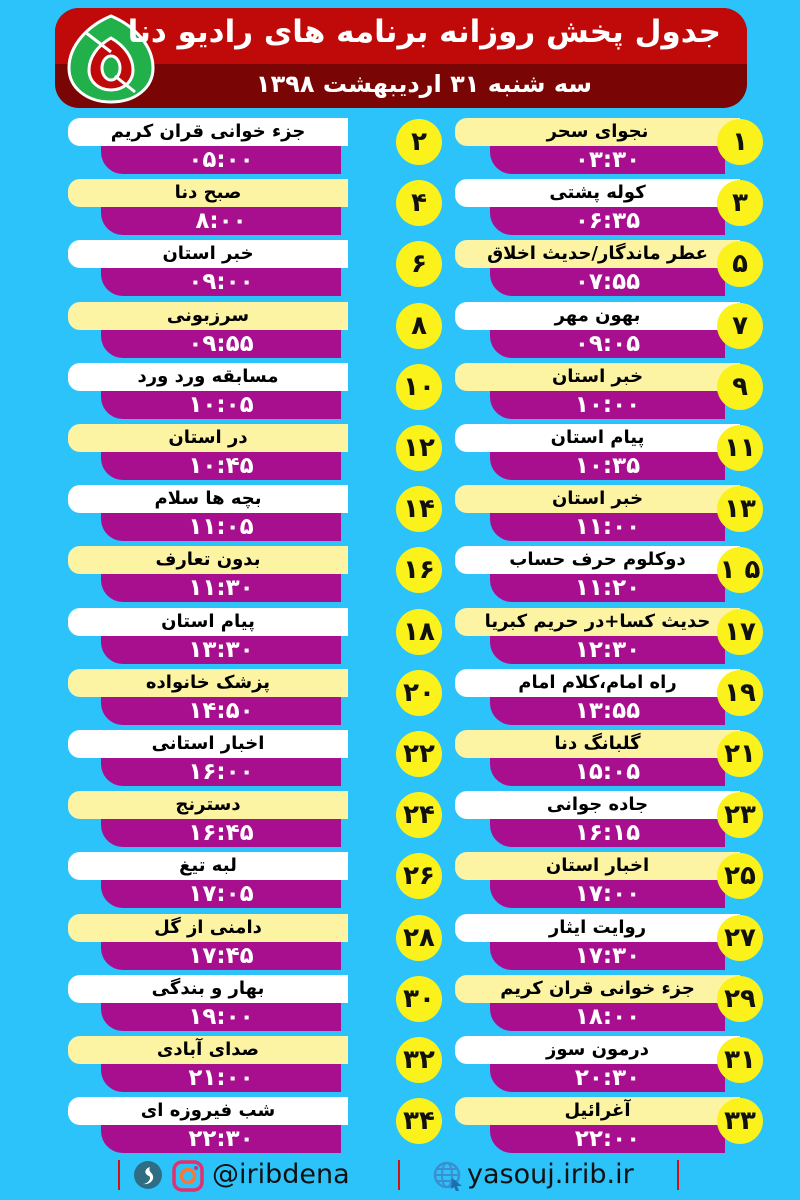 The height and width of the screenshot is (1200, 800). What do you see at coordinates (740, 264) in the screenshot?
I see `program-number: ۵` at bounding box center [740, 264].